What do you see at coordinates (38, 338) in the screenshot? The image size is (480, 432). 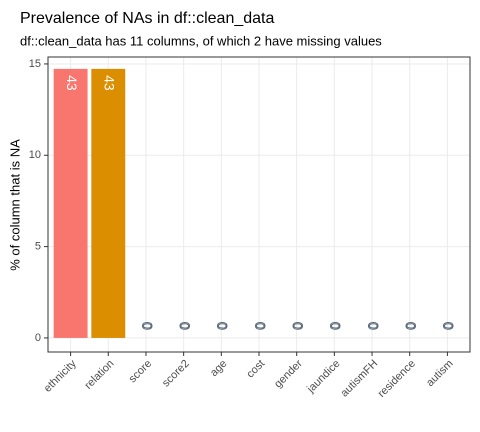 I see `y-tick-label: 0` at bounding box center [38, 338].